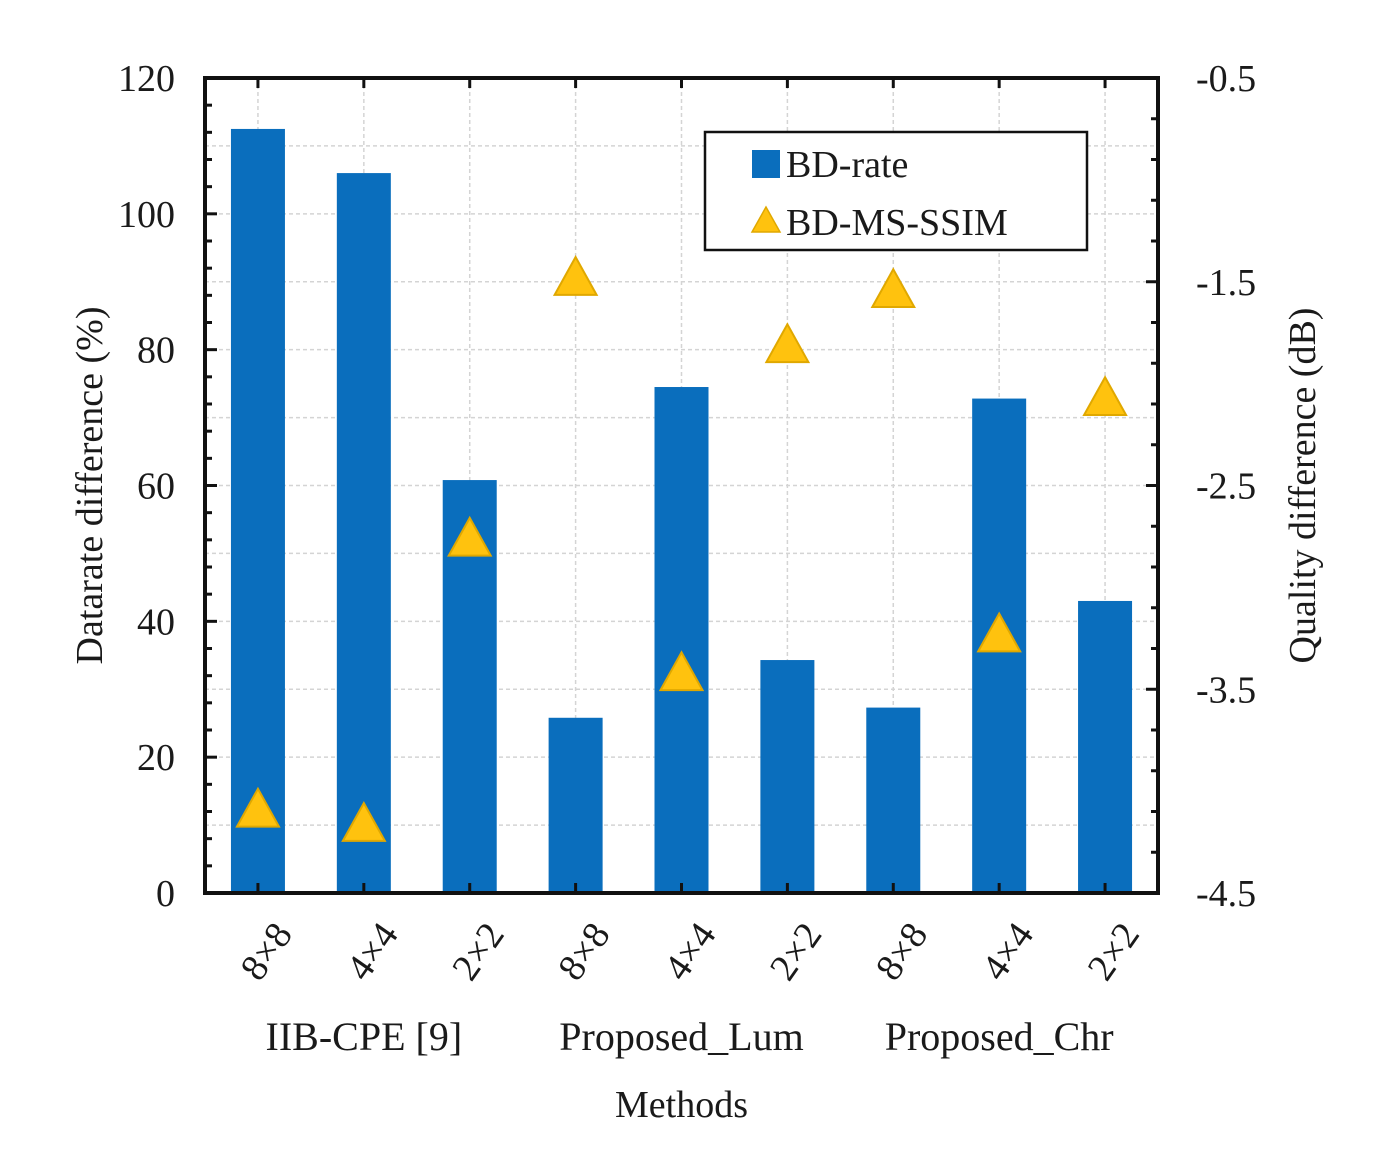  What do you see at coordinates (156, 487) in the screenshot?
I see `y-tick-label: 60` at bounding box center [156, 487].